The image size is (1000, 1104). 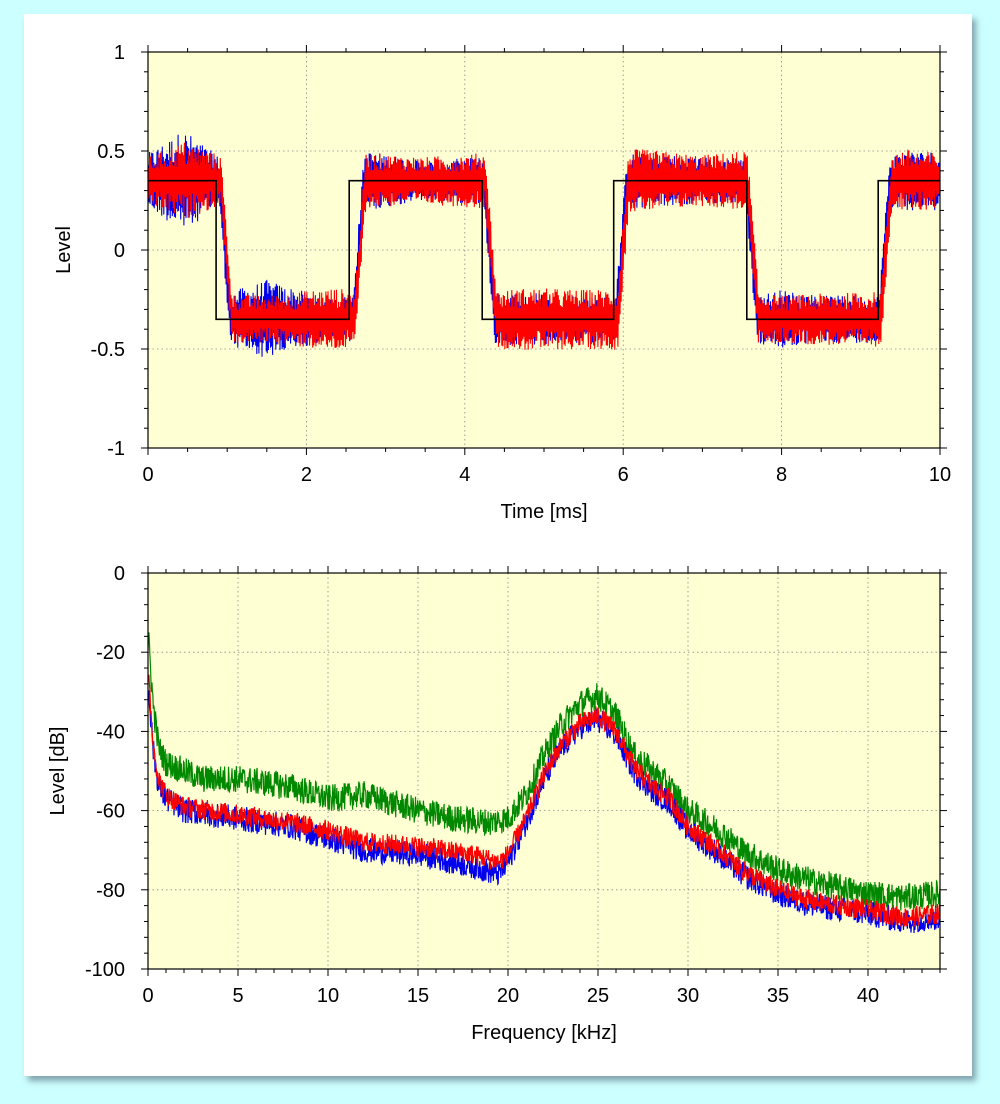 I want to click on series-black-square-wave, so click(x=544, y=250).